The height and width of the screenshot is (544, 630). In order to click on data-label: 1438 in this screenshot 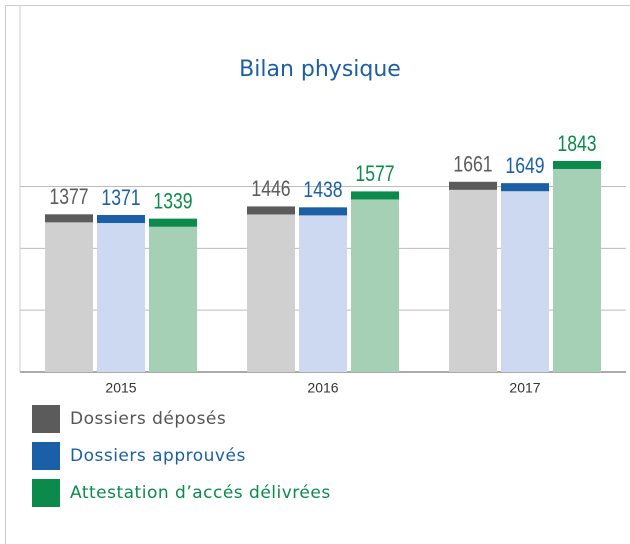, I will do `click(322, 190)`.